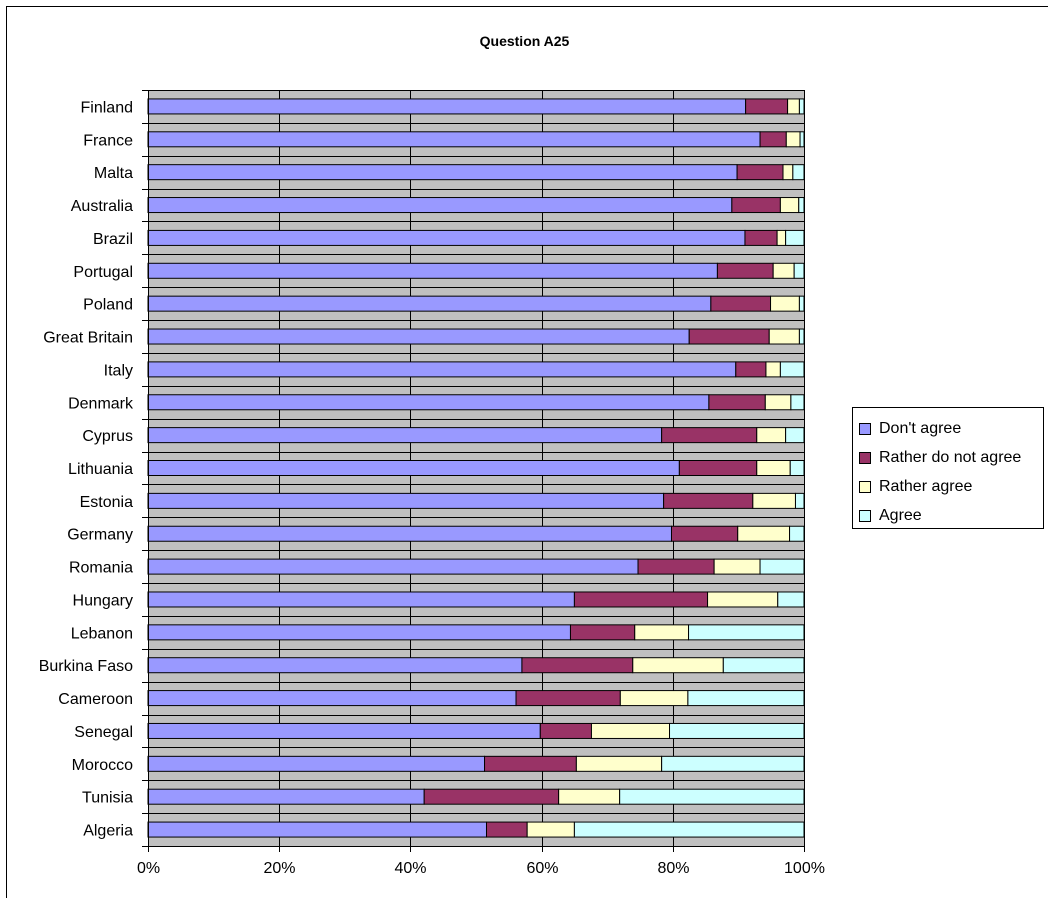  Describe the element at coordinates (86, 666) in the screenshot. I see `category-label: Burkina Faso` at that location.